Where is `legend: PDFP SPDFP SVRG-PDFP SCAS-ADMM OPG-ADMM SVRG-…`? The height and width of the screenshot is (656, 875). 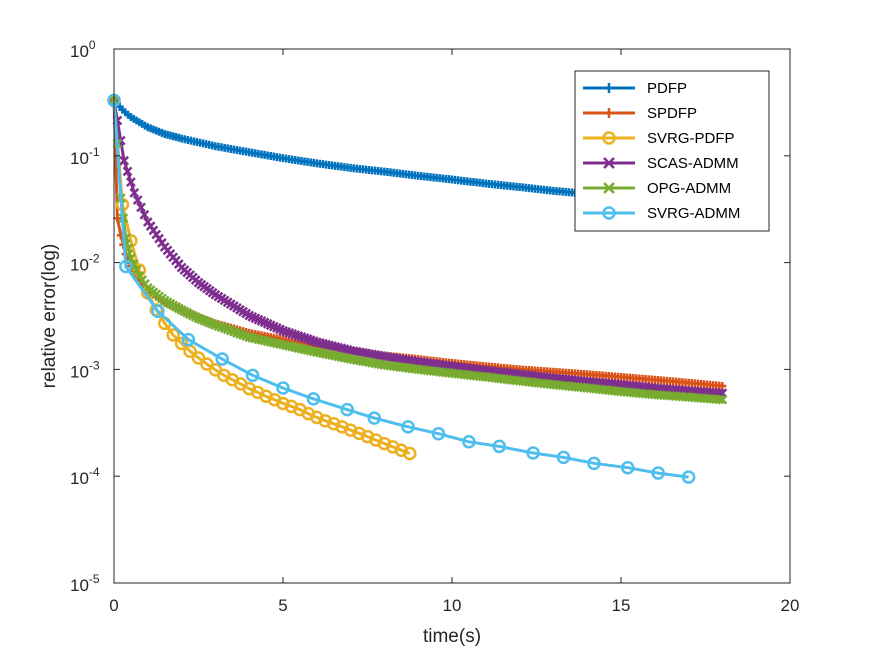
legend: PDFP SPDFP SVRG-PDFP SCAS-ADMM OPG-ADMM SVRG-… is located at coordinates (672, 151).